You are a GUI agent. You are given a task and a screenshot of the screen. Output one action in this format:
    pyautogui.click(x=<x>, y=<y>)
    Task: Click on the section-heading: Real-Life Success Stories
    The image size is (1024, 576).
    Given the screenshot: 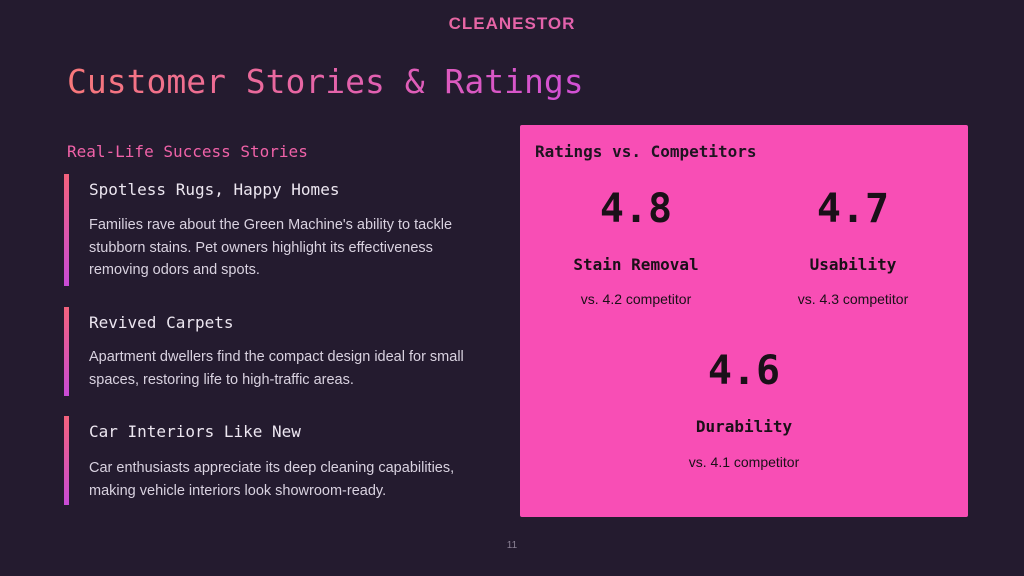 What is the action you would take?
    pyautogui.click(x=187, y=151)
    